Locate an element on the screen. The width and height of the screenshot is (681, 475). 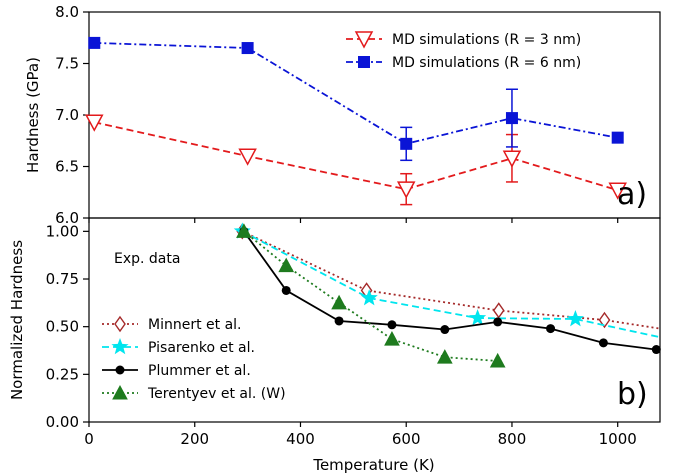
x-tick-label: 1000 is located at coordinates (618, 439).